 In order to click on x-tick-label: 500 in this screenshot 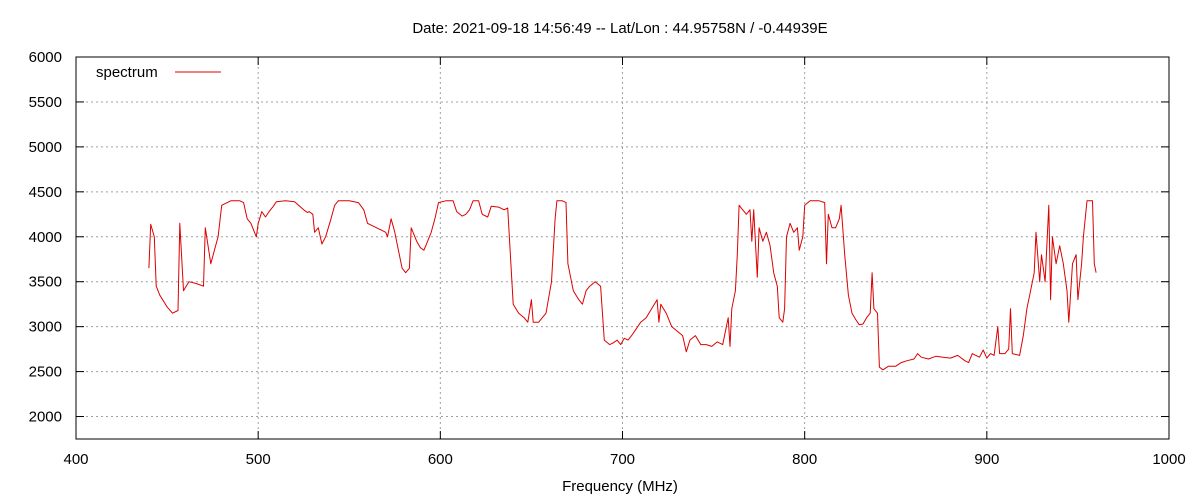, I will do `click(258, 459)`.